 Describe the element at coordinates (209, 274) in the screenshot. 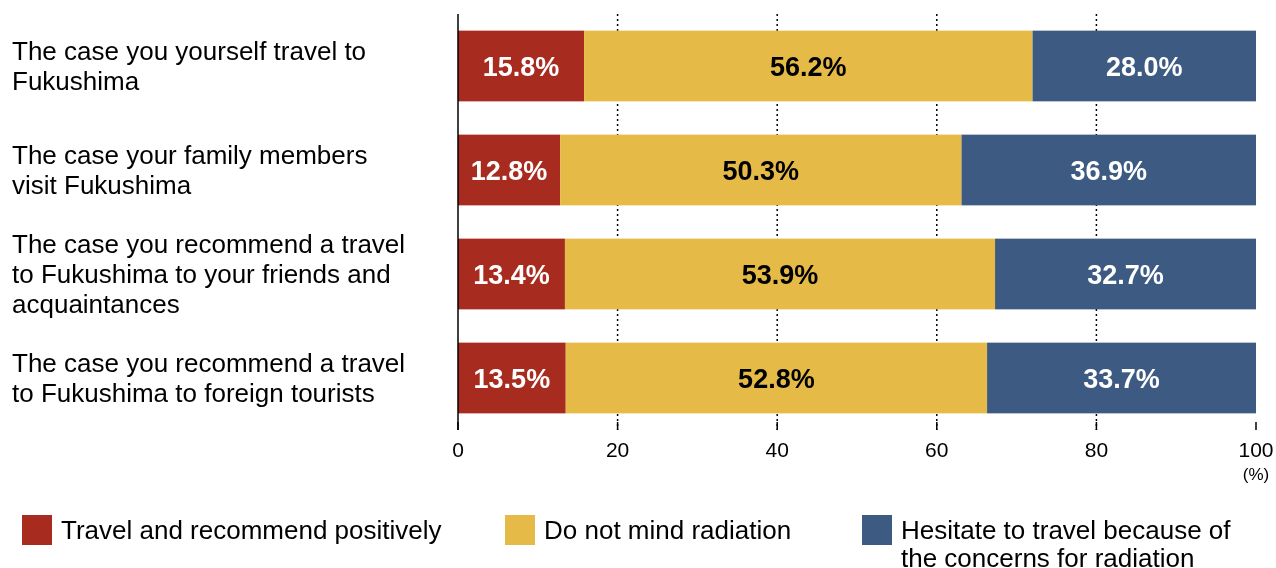

I see `y-tick-label: The case you recommend a travel to Fukushima to your friends and acquaintances` at that location.